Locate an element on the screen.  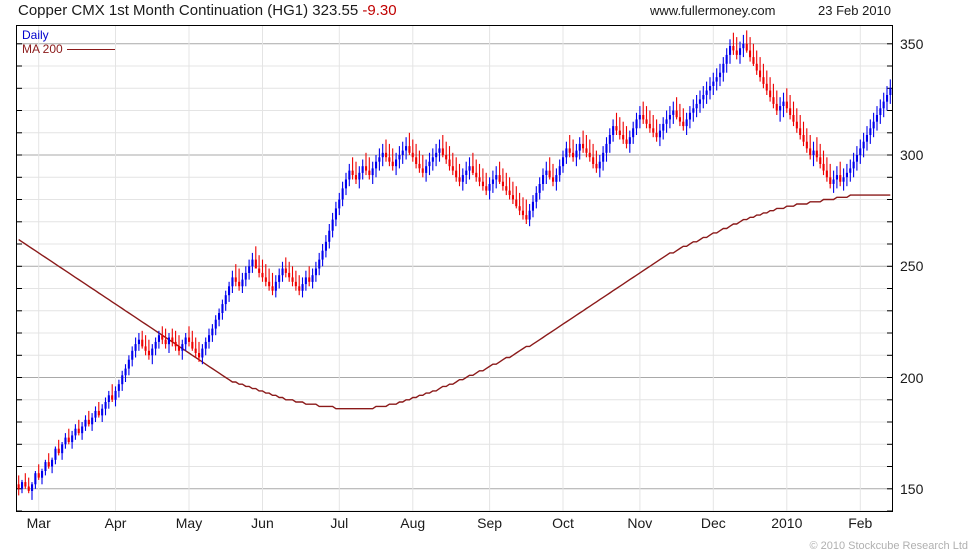
chart-date: 23 Feb 2010 is located at coordinates (855, 10).